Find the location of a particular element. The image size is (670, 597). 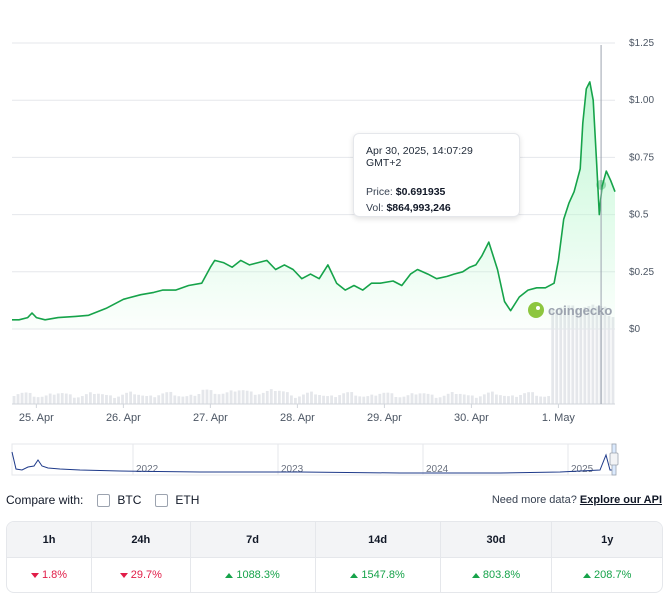

navigator-line is located at coordinates (313, 462).